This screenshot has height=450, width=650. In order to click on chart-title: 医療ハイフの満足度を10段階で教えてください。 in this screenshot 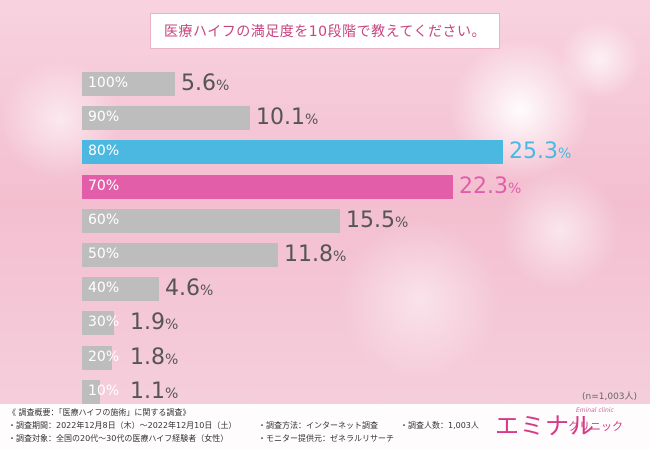, I will do `click(325, 31)`.